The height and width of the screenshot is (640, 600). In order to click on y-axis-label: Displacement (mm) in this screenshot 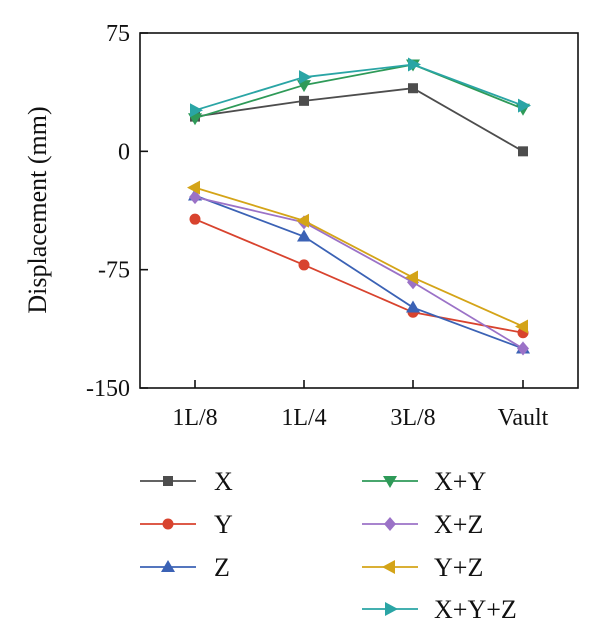, I will do `click(37, 209)`.